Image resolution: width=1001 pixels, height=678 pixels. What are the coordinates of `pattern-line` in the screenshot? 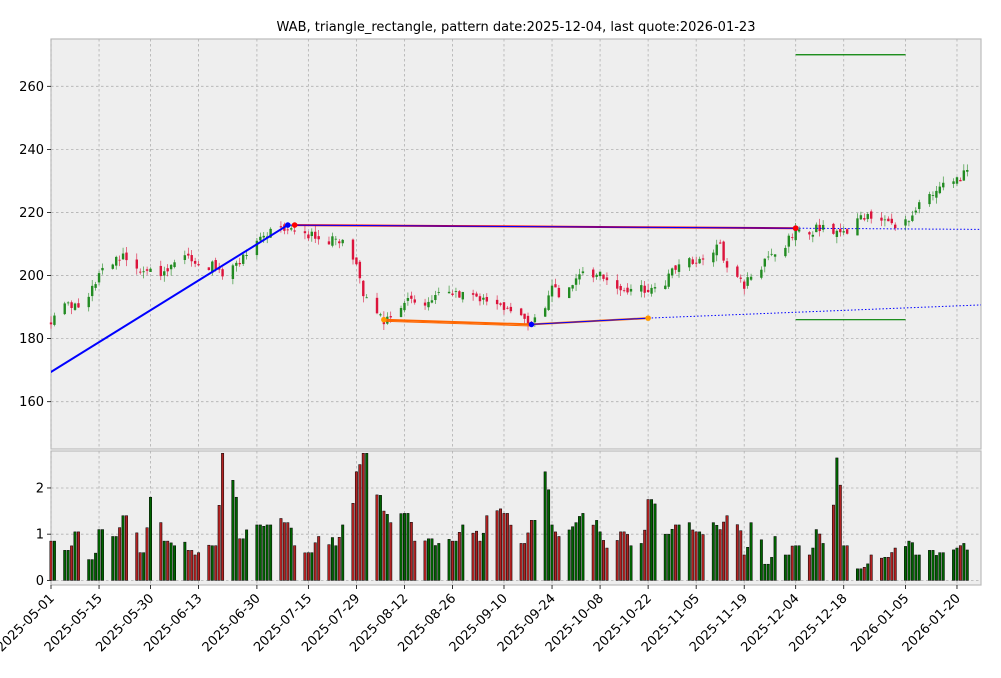 It's located at (541, 226).